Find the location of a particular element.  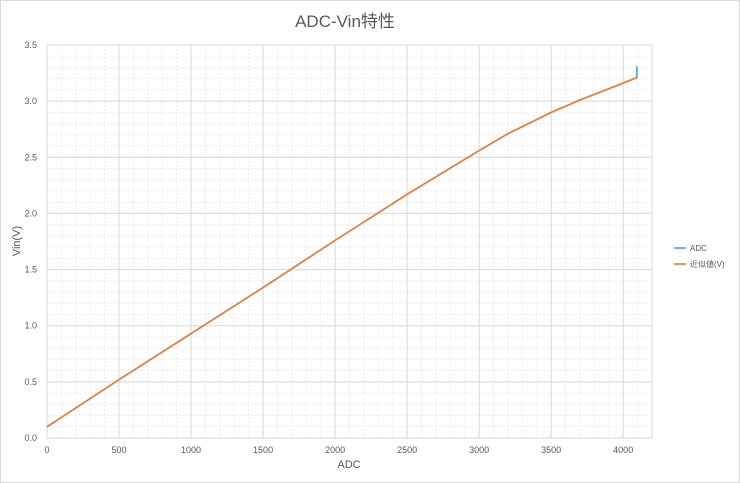

legend-label-2: 近似値(V) is located at coordinates (707, 264).